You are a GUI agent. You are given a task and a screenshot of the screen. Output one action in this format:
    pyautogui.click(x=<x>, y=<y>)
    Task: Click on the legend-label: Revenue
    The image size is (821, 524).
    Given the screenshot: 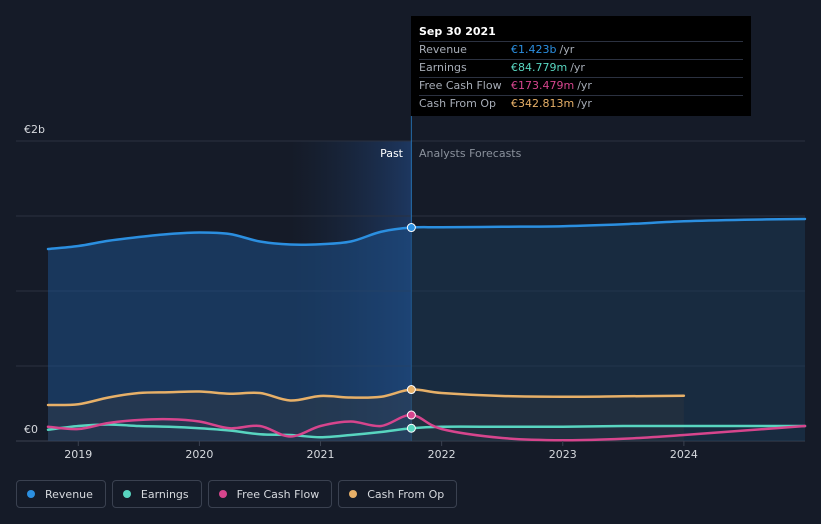 What is the action you would take?
    pyautogui.click(x=69, y=494)
    